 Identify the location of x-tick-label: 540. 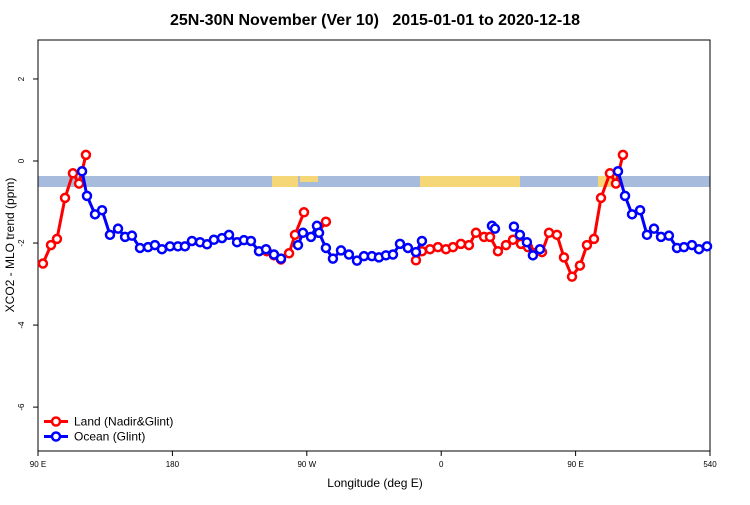
(710, 464).